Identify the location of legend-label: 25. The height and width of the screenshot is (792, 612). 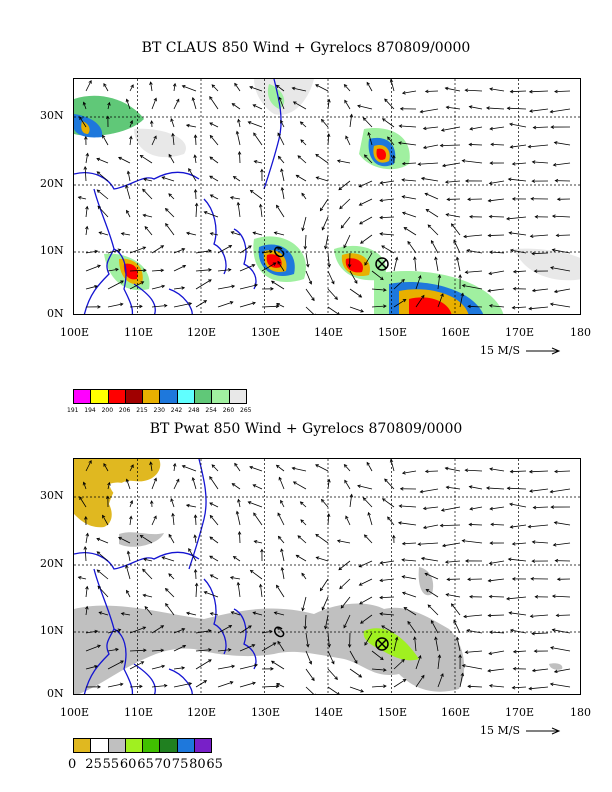
(93, 764).